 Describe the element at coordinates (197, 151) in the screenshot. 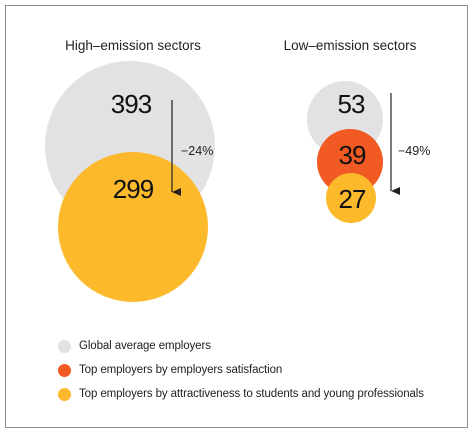

I see `change-high: −24%` at that location.